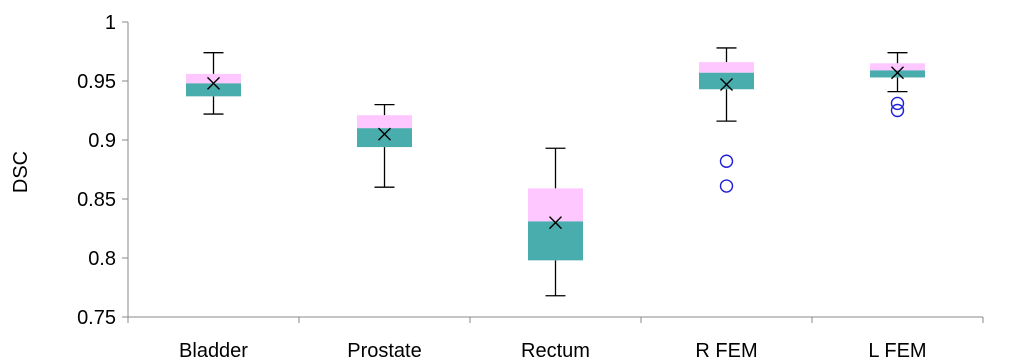  Describe the element at coordinates (110, 23) in the screenshot. I see `y-tick-label: 1` at that location.